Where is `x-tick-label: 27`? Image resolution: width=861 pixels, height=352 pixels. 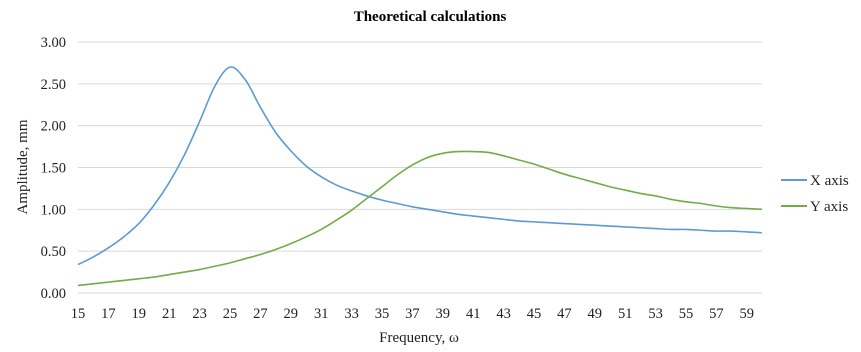
x-tick-label: 27 is located at coordinates (260, 314).